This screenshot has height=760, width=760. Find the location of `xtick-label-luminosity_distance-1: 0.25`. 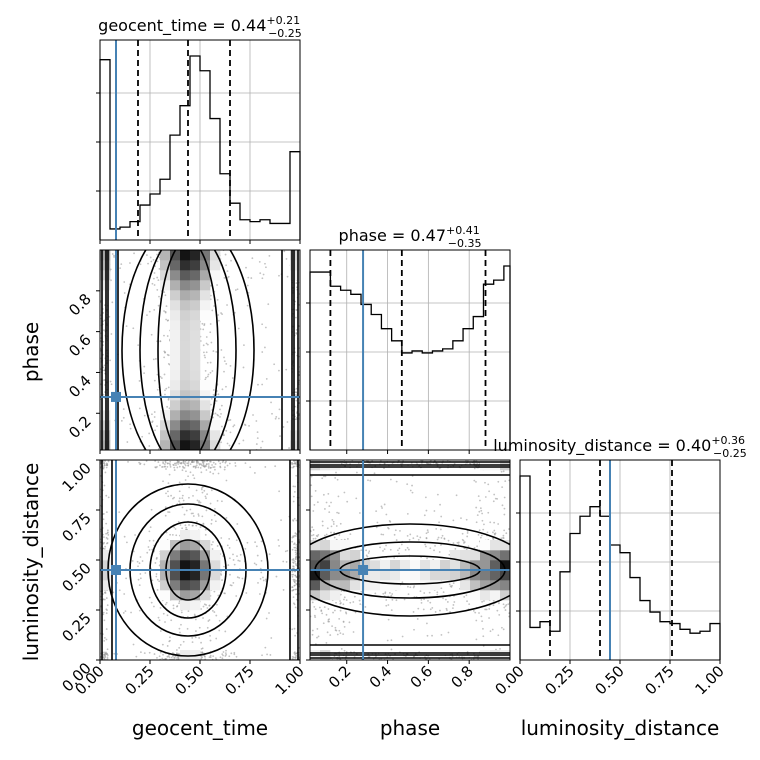

xtick-label-luminosity_distance-1: 0.25 is located at coordinates (559, 680).